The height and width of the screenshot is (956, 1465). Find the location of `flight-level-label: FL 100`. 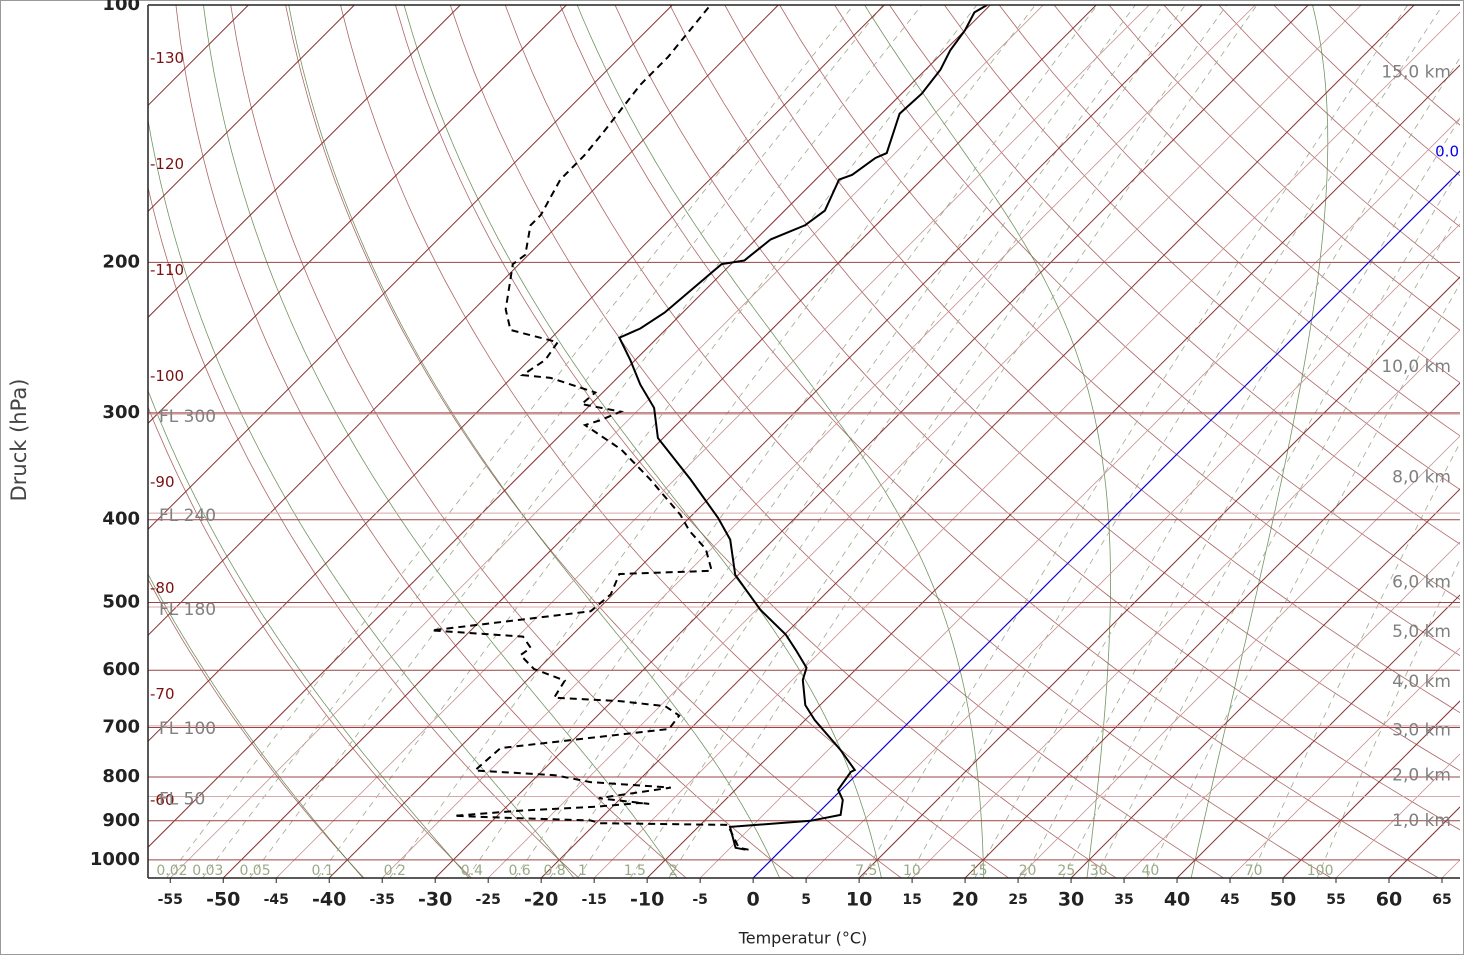

flight-level-label: FL 100 is located at coordinates (187, 729).